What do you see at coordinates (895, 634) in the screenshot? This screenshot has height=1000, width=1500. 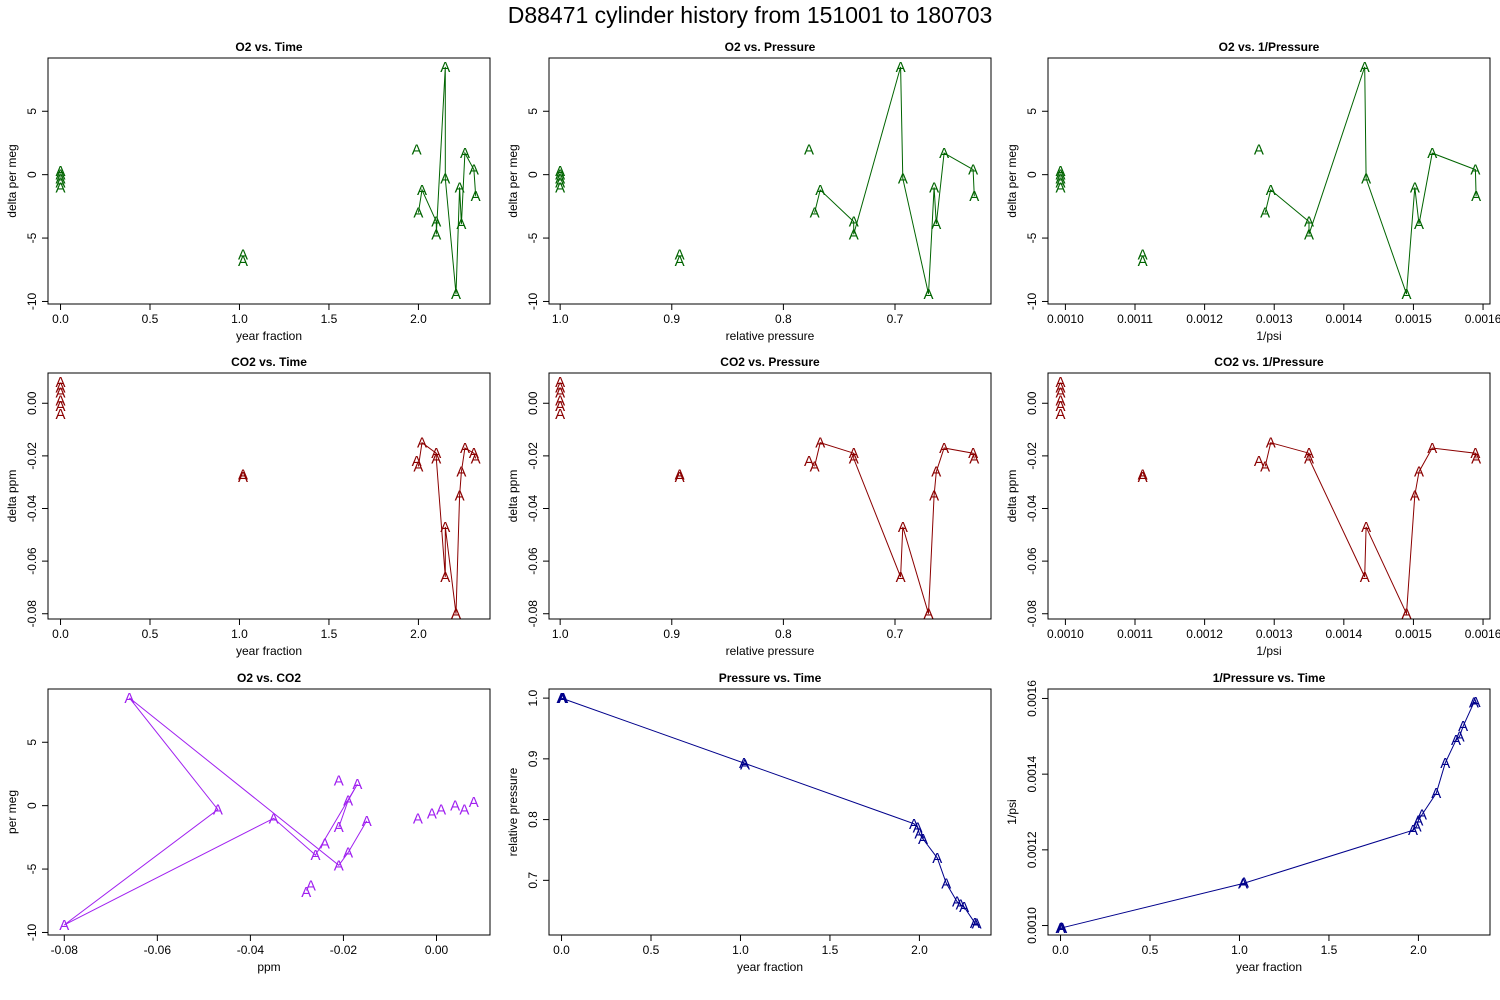 I see `x-tick-label: 0.7` at bounding box center [895, 634].